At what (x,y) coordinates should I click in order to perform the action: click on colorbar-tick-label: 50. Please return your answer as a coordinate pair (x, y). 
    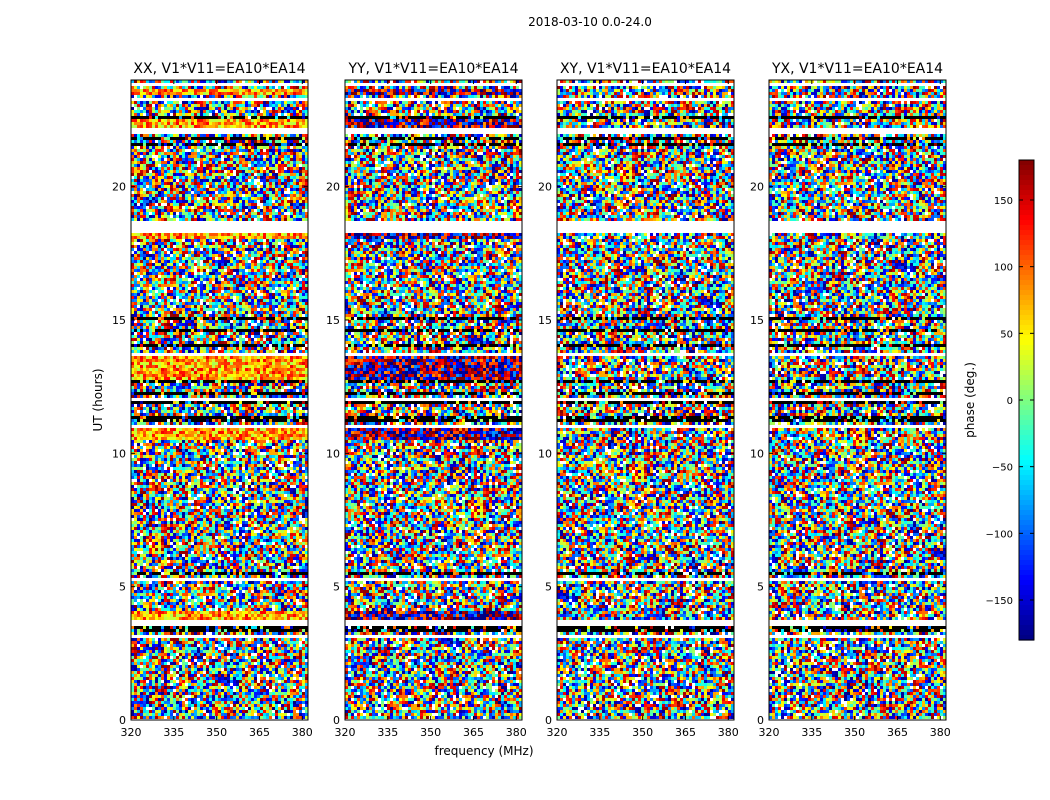
    Looking at the image, I should click on (1006, 334).